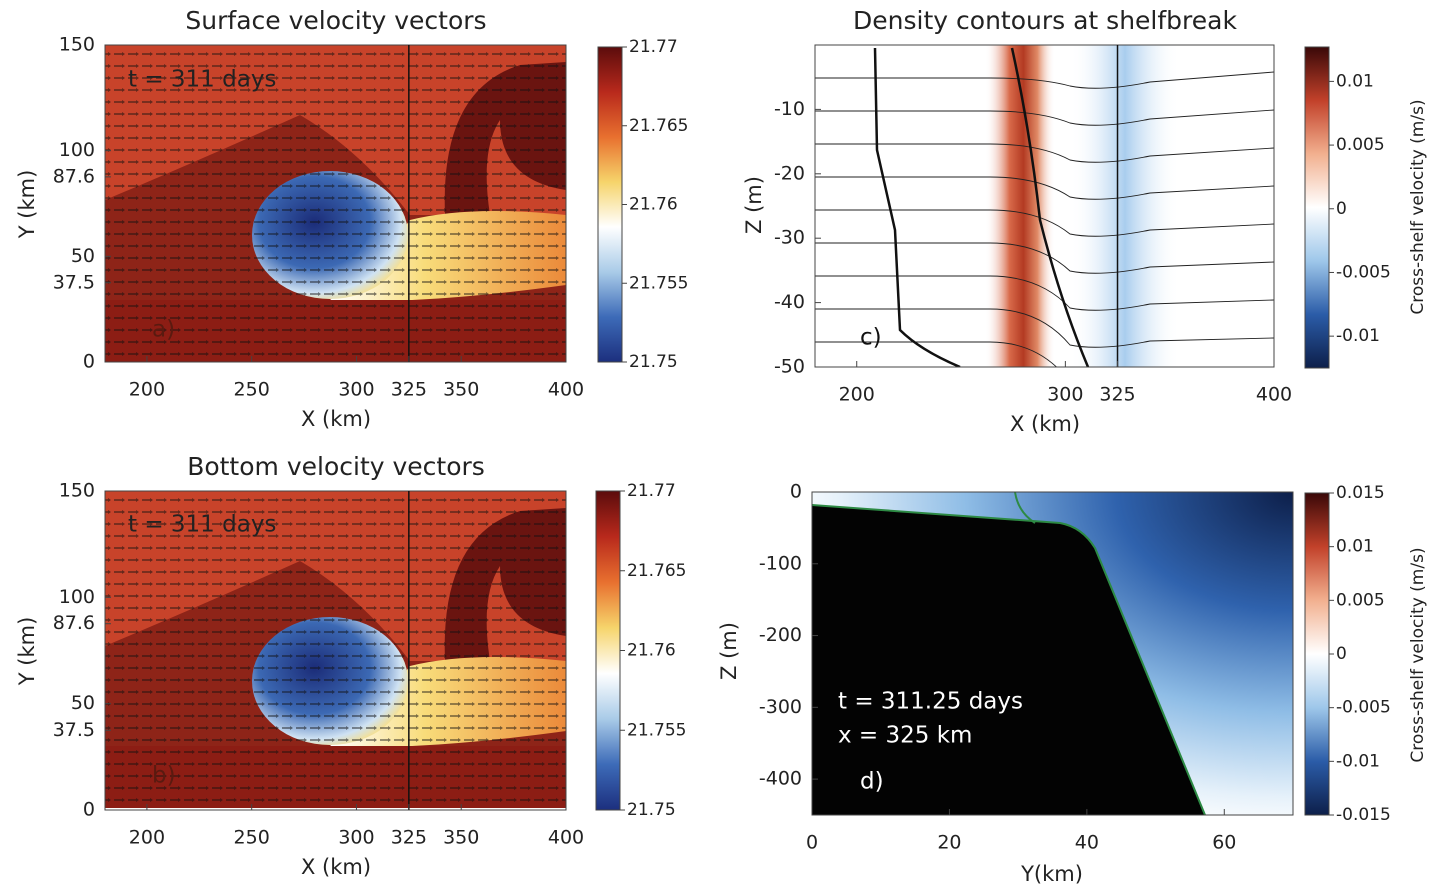 This screenshot has width=1435, height=890. I want to click on y-tick-label: -30, so click(789, 238).